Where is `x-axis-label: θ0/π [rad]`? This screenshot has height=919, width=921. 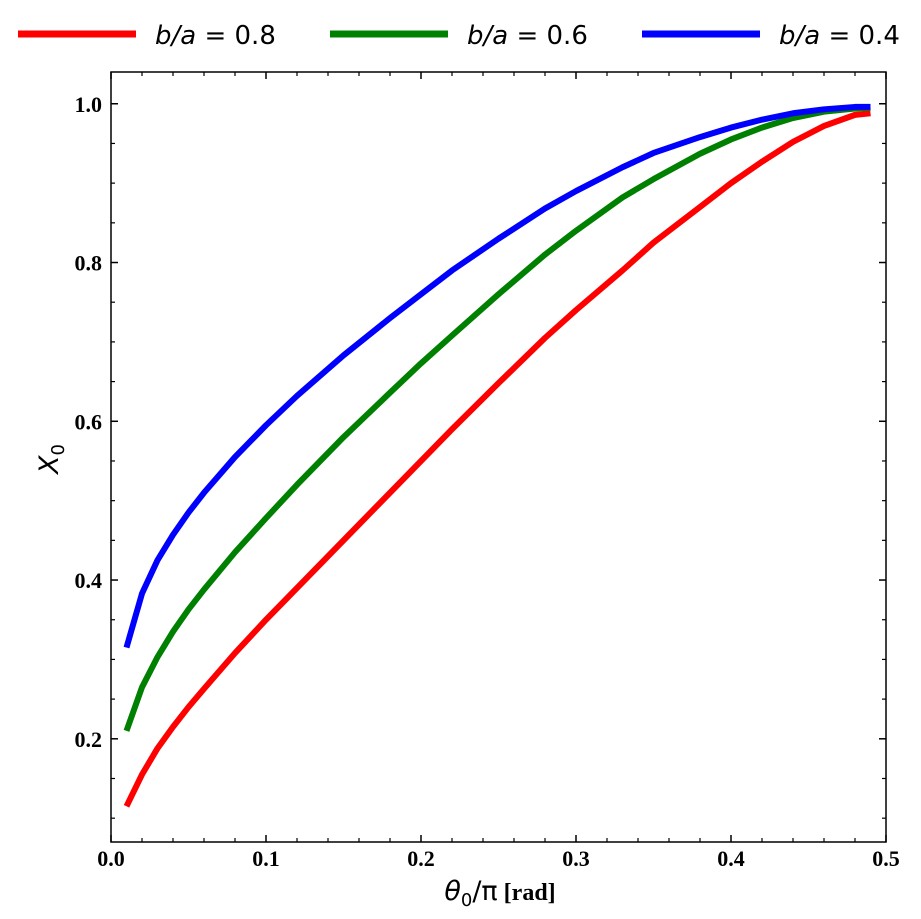 x-axis-label: θ0/π [rad] is located at coordinates (499, 893).